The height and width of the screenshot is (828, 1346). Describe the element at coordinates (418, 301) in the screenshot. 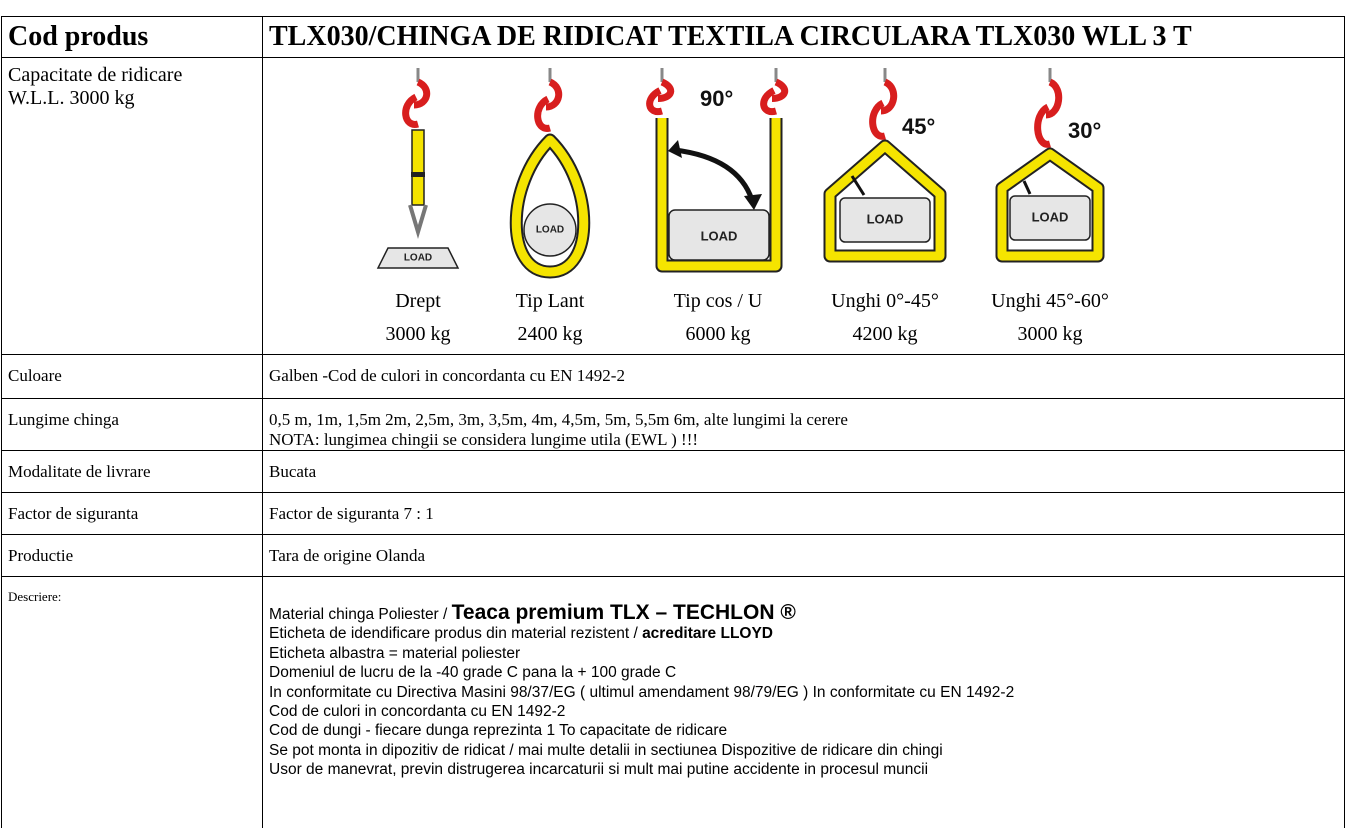

I see `sling-caption: Drept` at that location.